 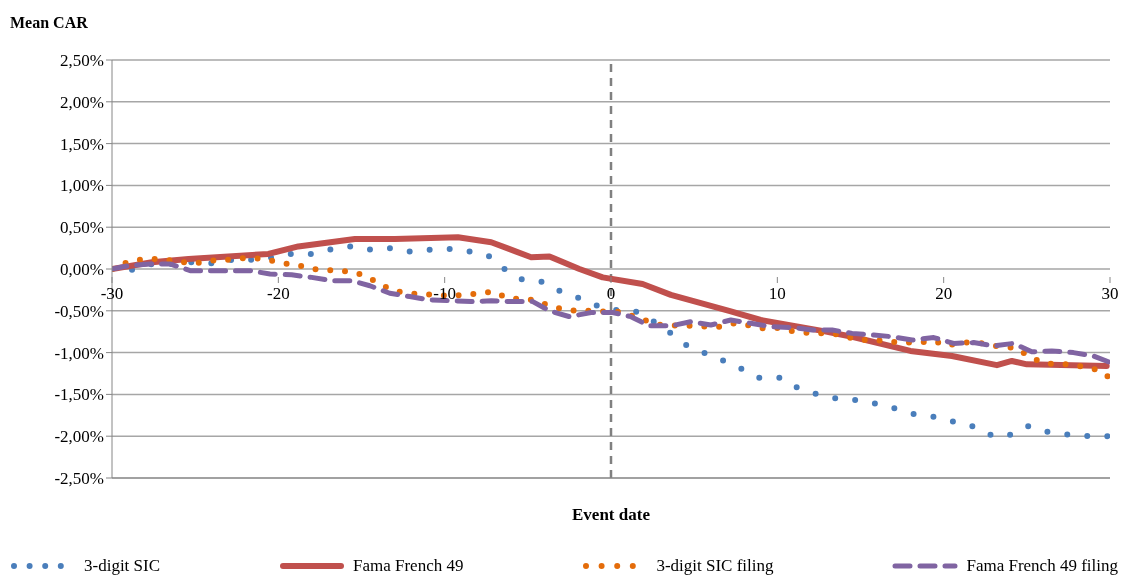 I want to click on y-tick-label: -1,50%, so click(x=79, y=395).